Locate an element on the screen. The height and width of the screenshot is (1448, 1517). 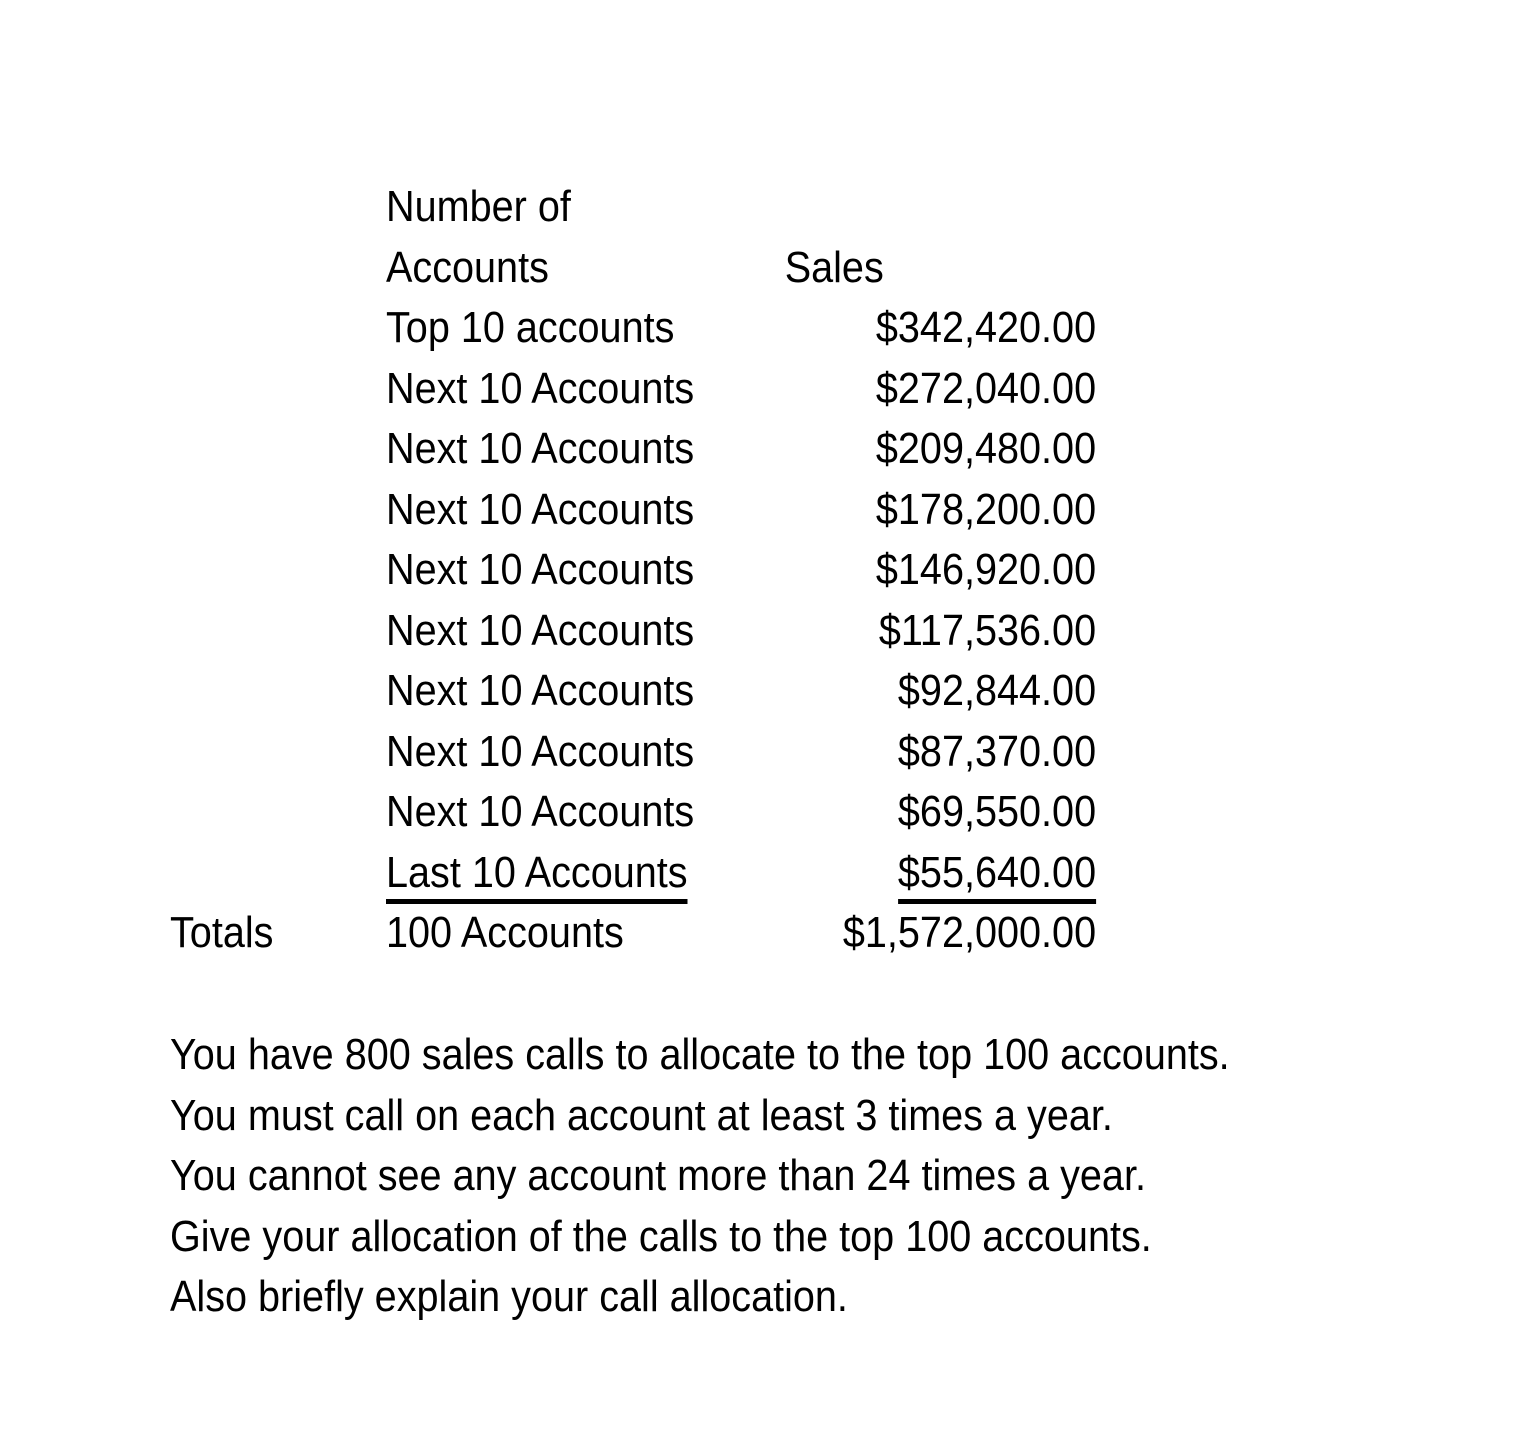
sales-amount: $272,040.00 is located at coordinates (986, 388).